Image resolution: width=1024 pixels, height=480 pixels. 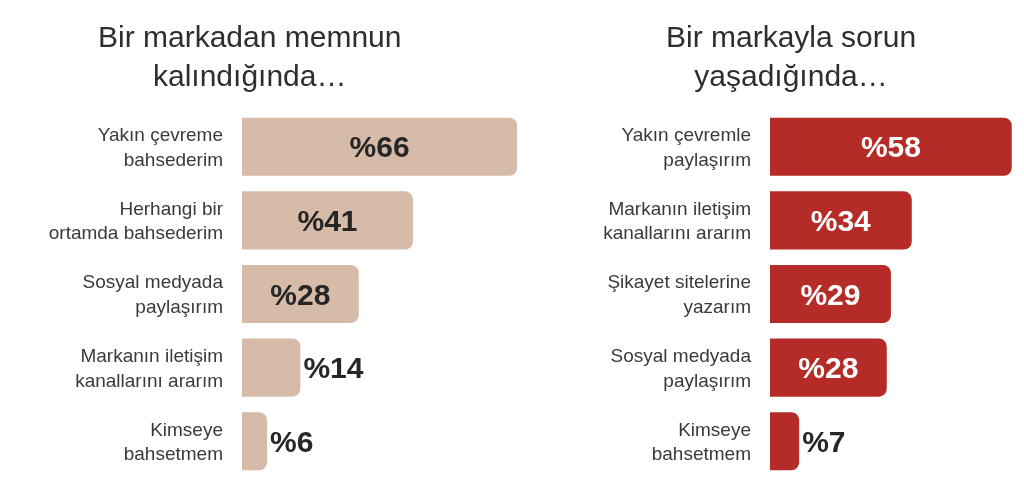 I want to click on data-label: %29, so click(x=830, y=294).